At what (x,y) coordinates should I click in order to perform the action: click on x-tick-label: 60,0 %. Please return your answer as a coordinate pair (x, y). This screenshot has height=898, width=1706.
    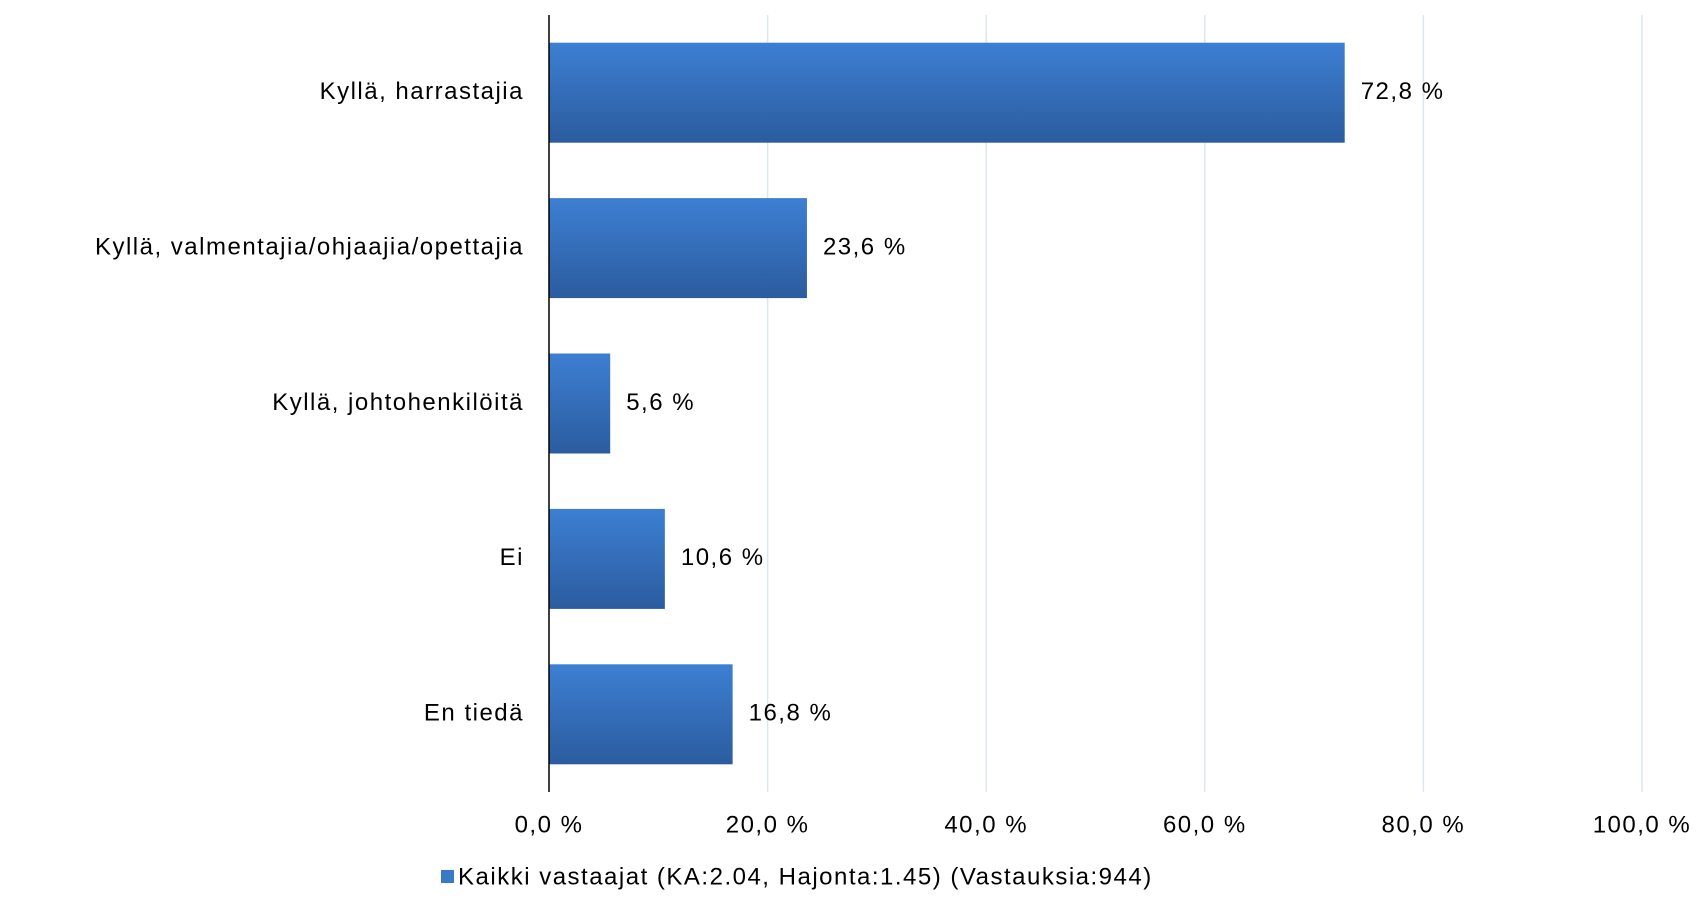
    Looking at the image, I should click on (1205, 824).